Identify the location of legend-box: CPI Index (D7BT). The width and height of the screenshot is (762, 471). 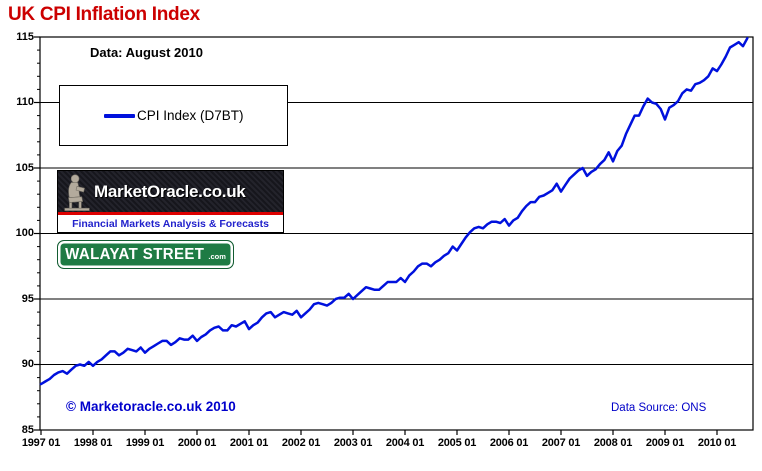
(173, 115).